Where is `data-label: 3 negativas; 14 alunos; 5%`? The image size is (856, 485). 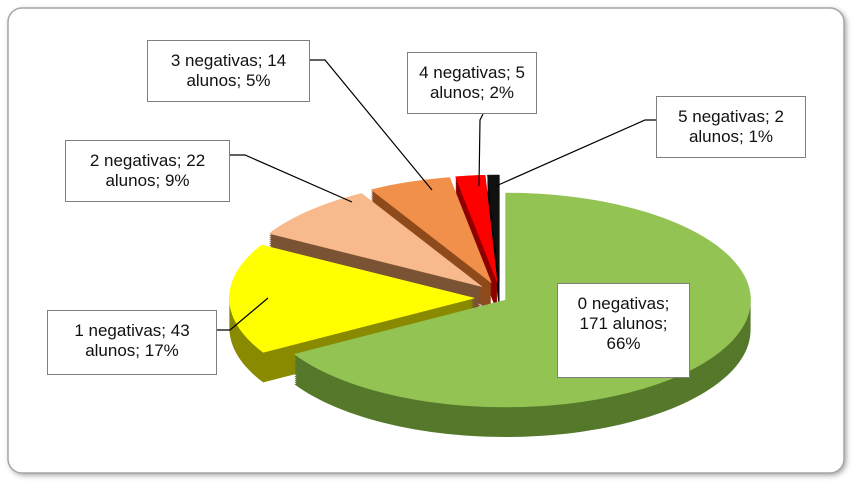 data-label: 3 negativas; 14 alunos; 5% is located at coordinates (228, 71).